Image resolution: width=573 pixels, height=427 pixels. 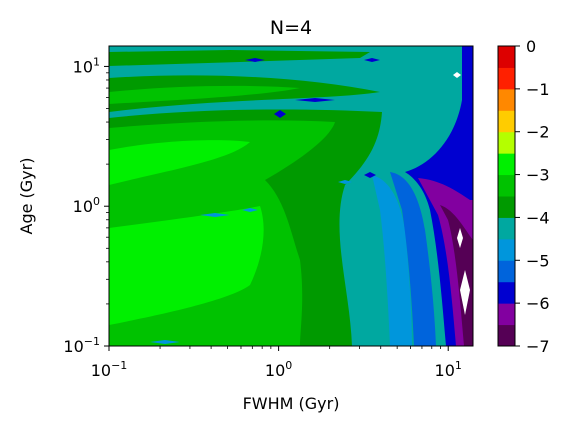 I want to click on region-green-upper-band, so click(x=204, y=94).